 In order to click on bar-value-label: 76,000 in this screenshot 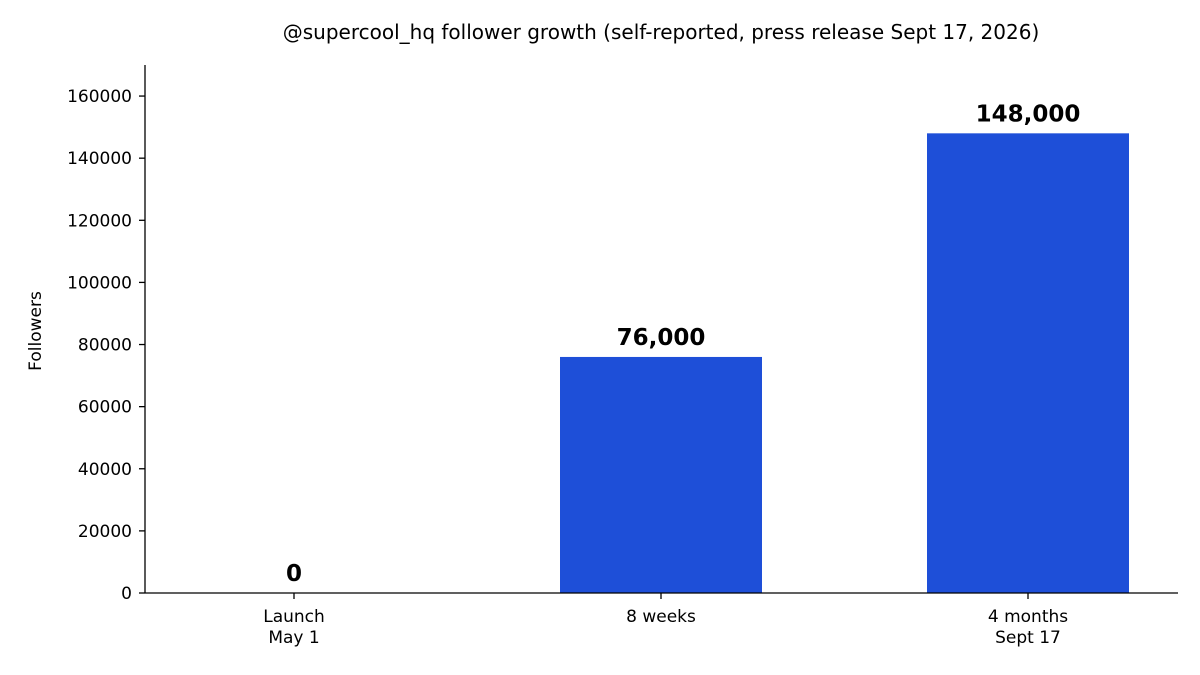, I will do `click(661, 338)`.